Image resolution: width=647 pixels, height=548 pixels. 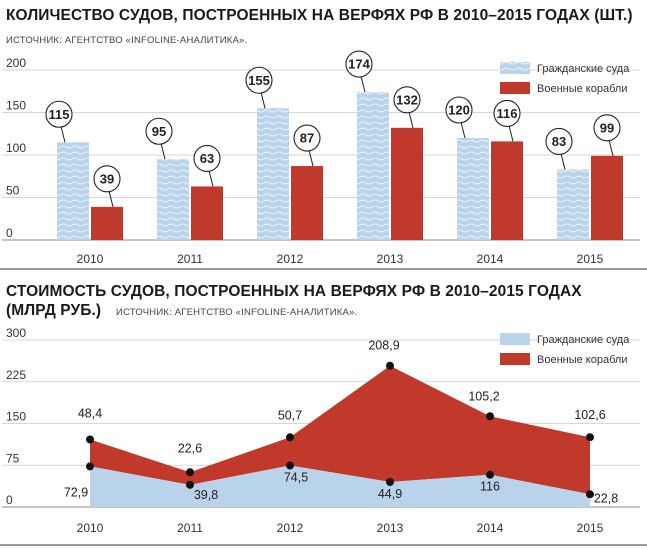 I want to click on chart1-legend-label-military: Военные корабли, so click(x=582, y=89).